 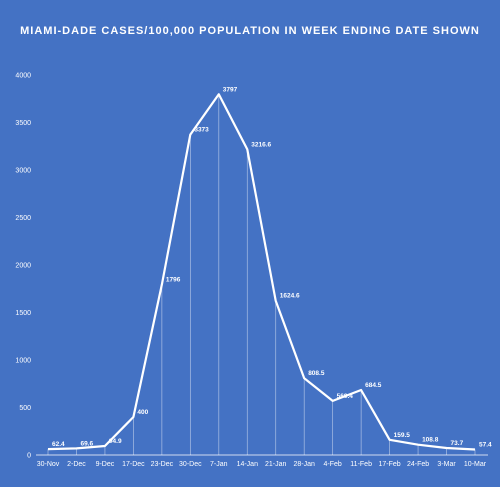 I want to click on x-tick-label: 23-Dec, so click(x=162, y=464).